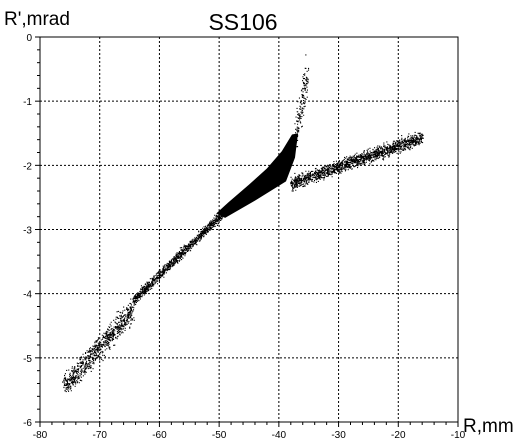  What do you see at coordinates (29, 38) in the screenshot?
I see `y-tick-label: 0` at bounding box center [29, 38].